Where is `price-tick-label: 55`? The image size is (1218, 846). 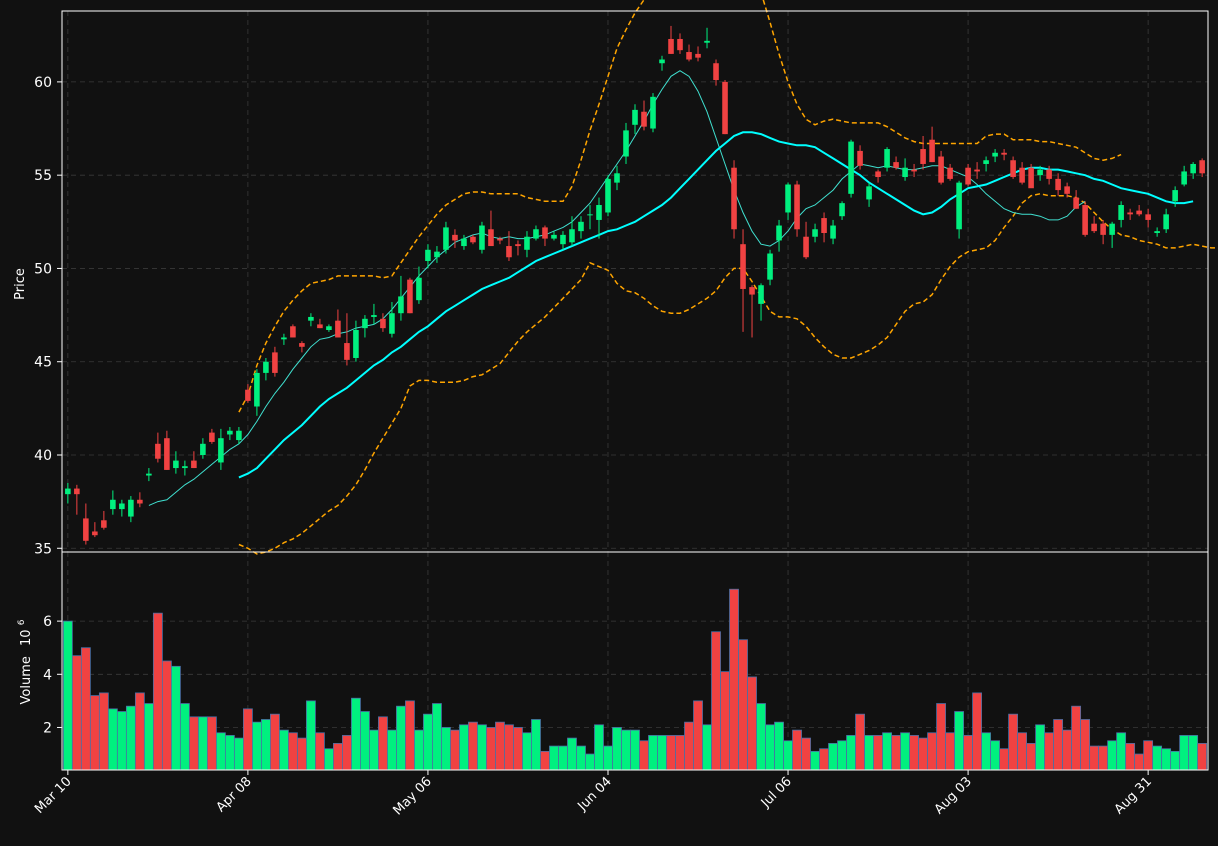 price-tick-label: 55 is located at coordinates (43, 176).